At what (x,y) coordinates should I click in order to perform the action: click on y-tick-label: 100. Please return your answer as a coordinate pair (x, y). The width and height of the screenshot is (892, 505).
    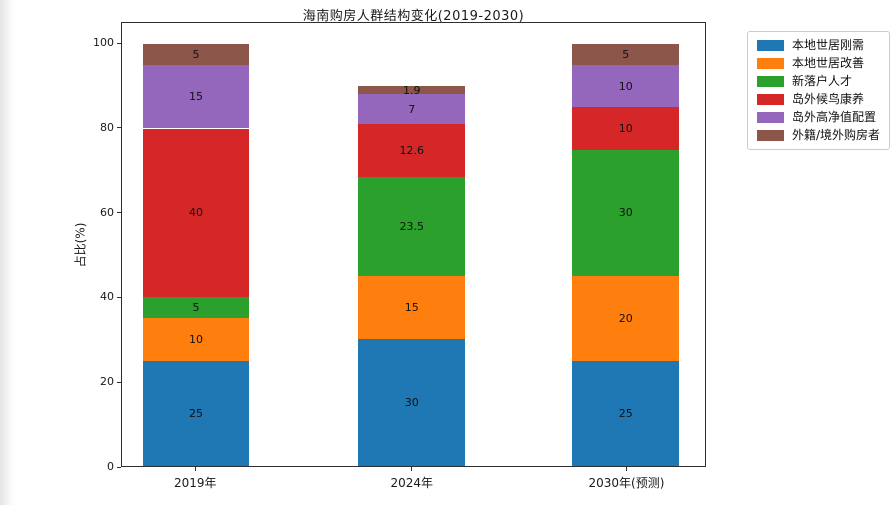
    Looking at the image, I should click on (103, 43).